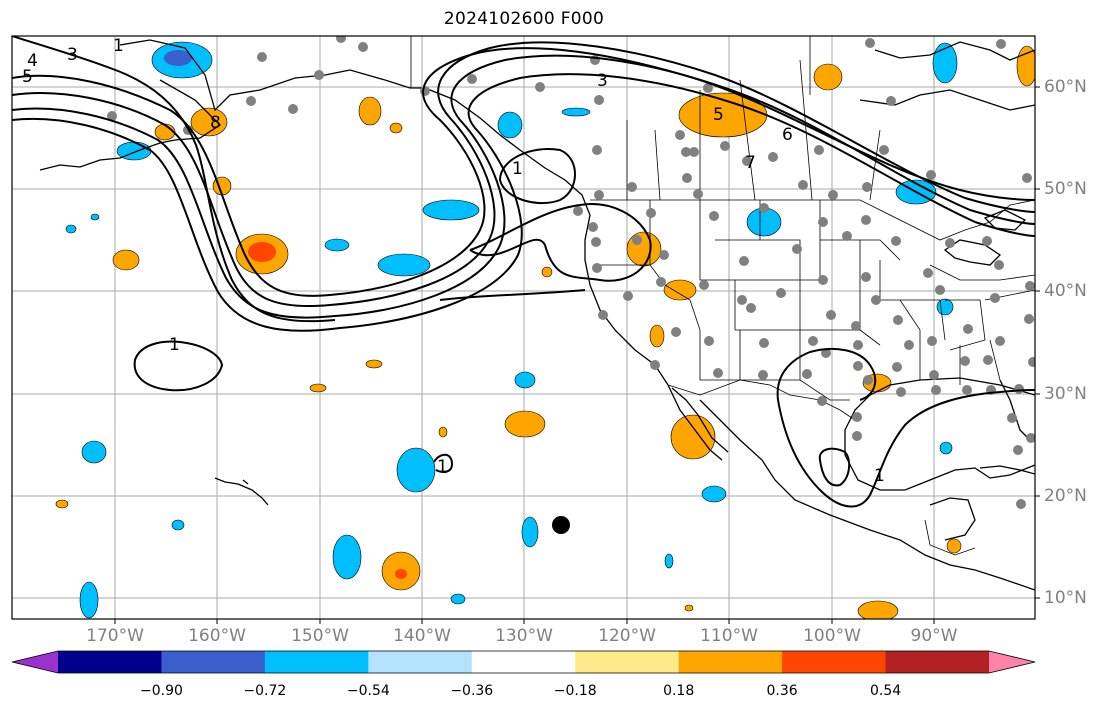 This screenshot has width=1105, height=712. Describe the element at coordinates (215, 123) in the screenshot. I see `contour-label: 8` at that location.